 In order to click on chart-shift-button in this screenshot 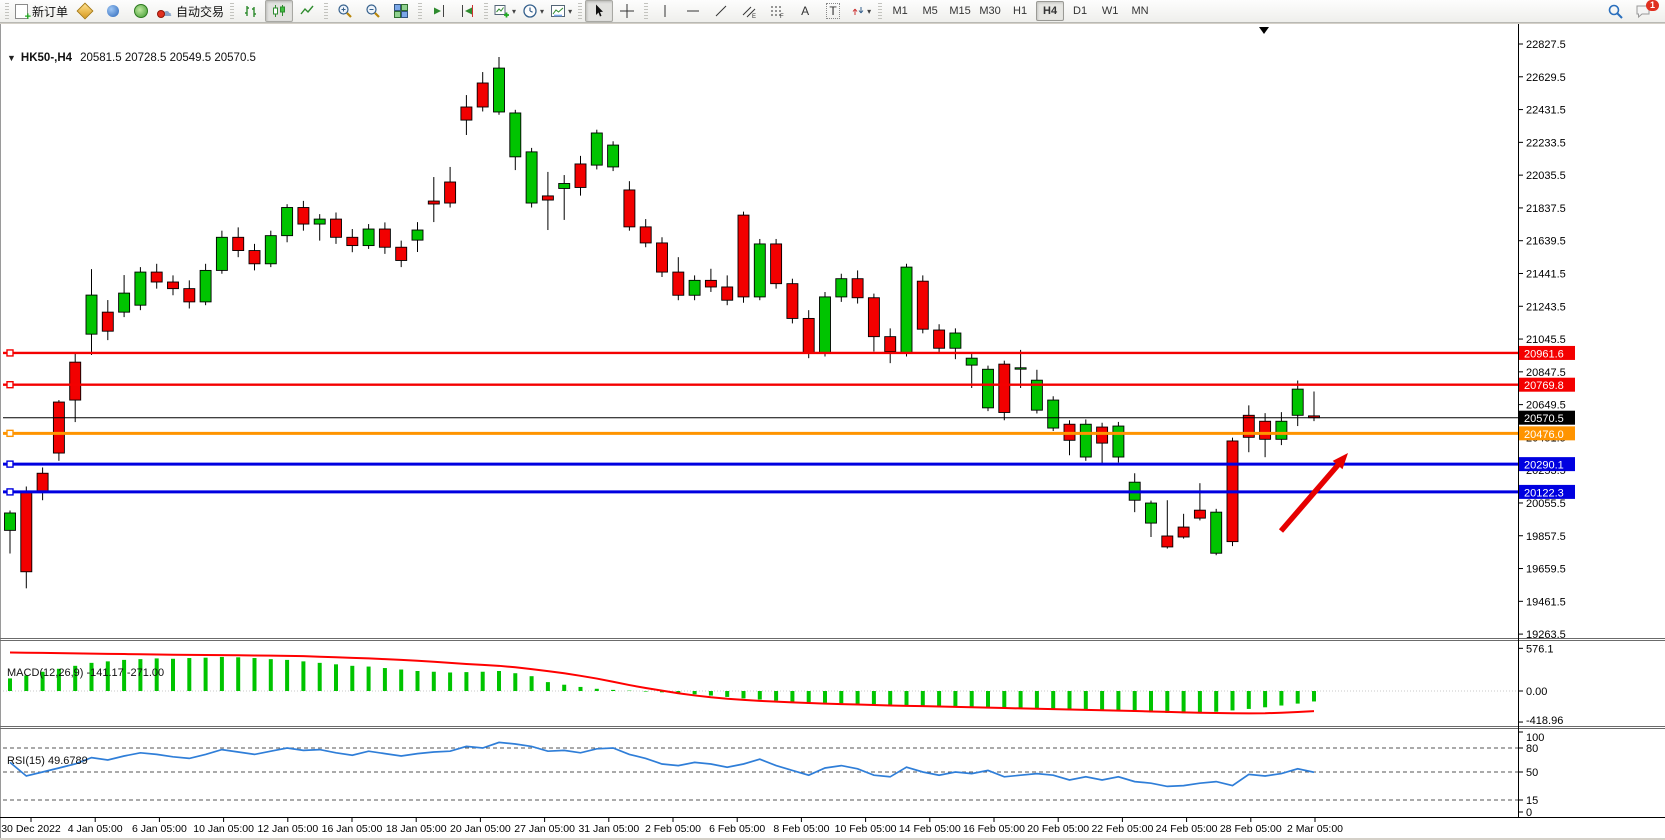, I will do `click(467, 11)`.